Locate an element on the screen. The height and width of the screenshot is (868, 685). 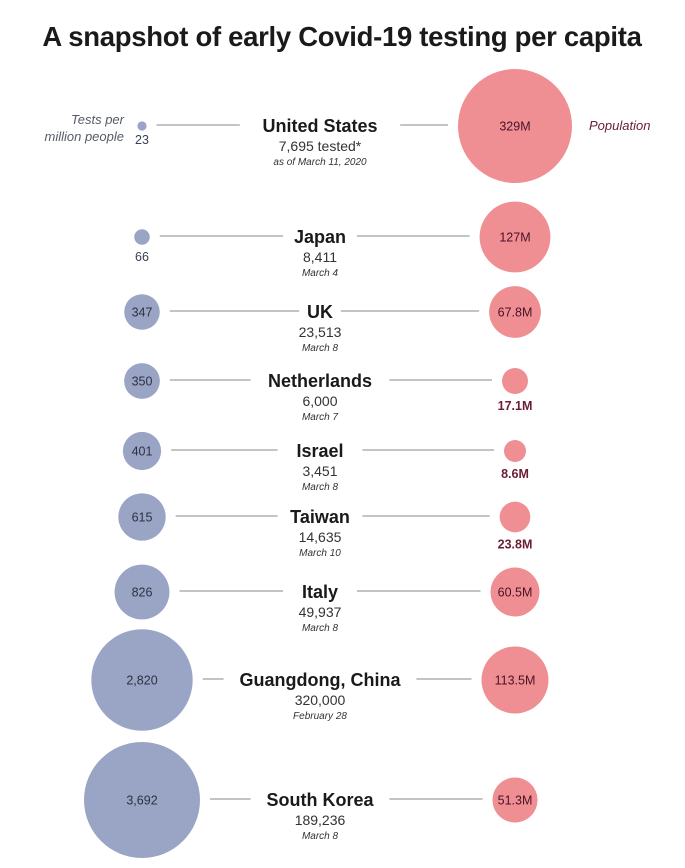
country-name: Japan is located at coordinates (320, 237).